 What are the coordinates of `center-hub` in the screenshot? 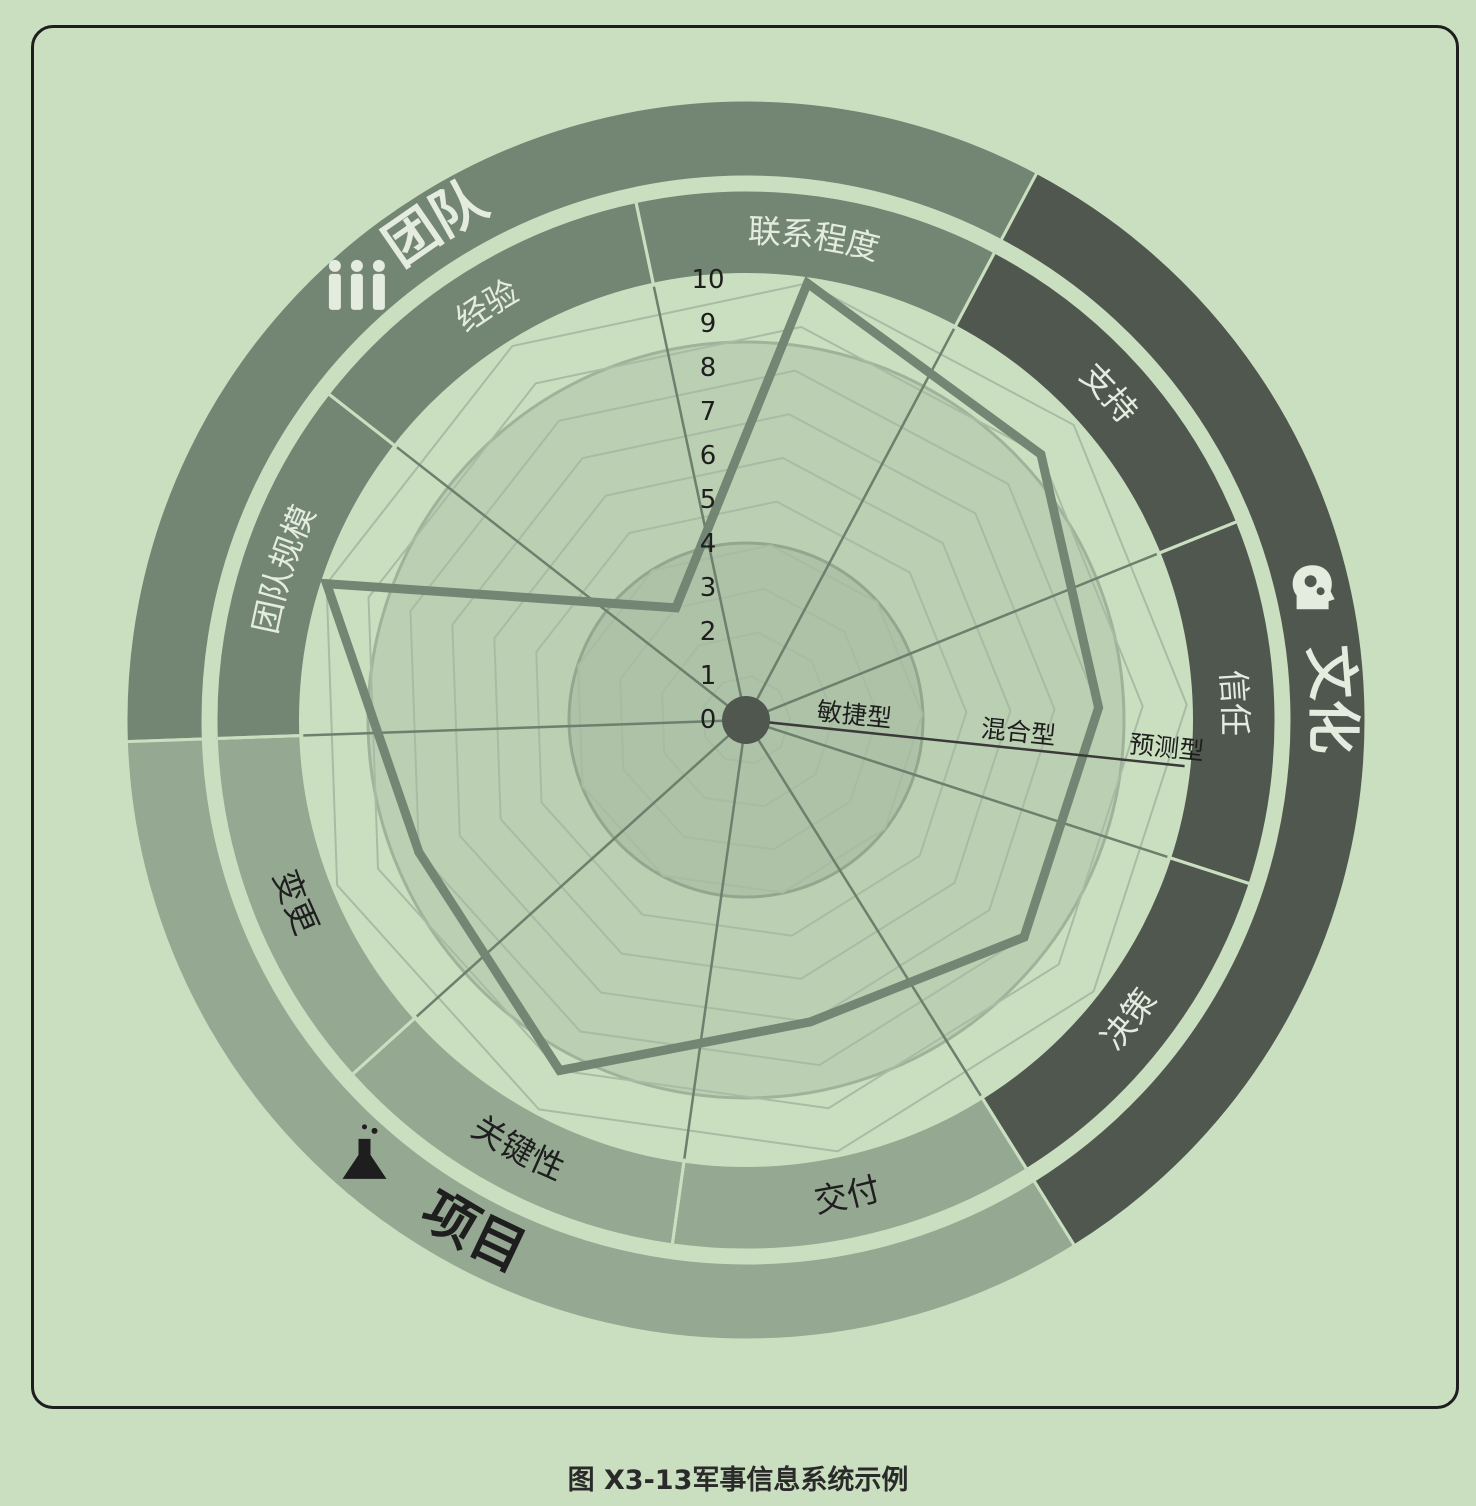 It's located at (746, 720).